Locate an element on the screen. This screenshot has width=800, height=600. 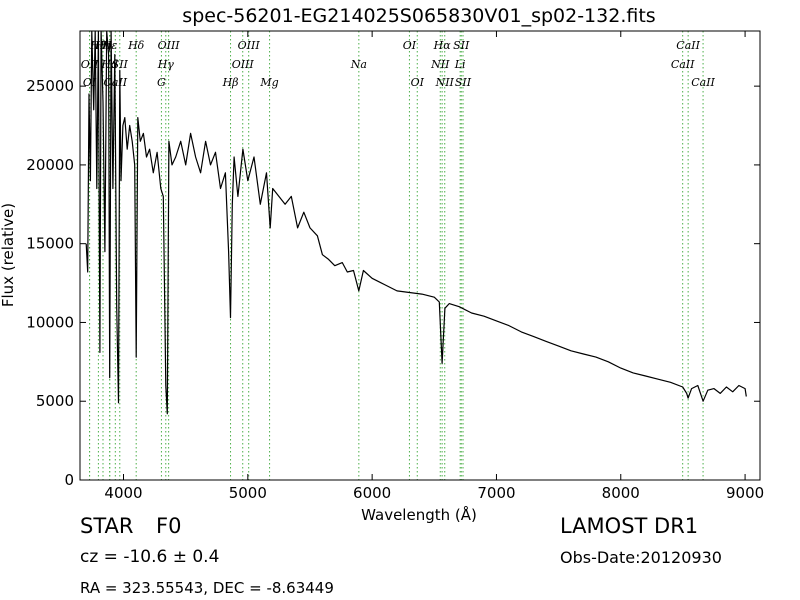
spectral-line-label: Hγ is located at coordinates (166, 64).